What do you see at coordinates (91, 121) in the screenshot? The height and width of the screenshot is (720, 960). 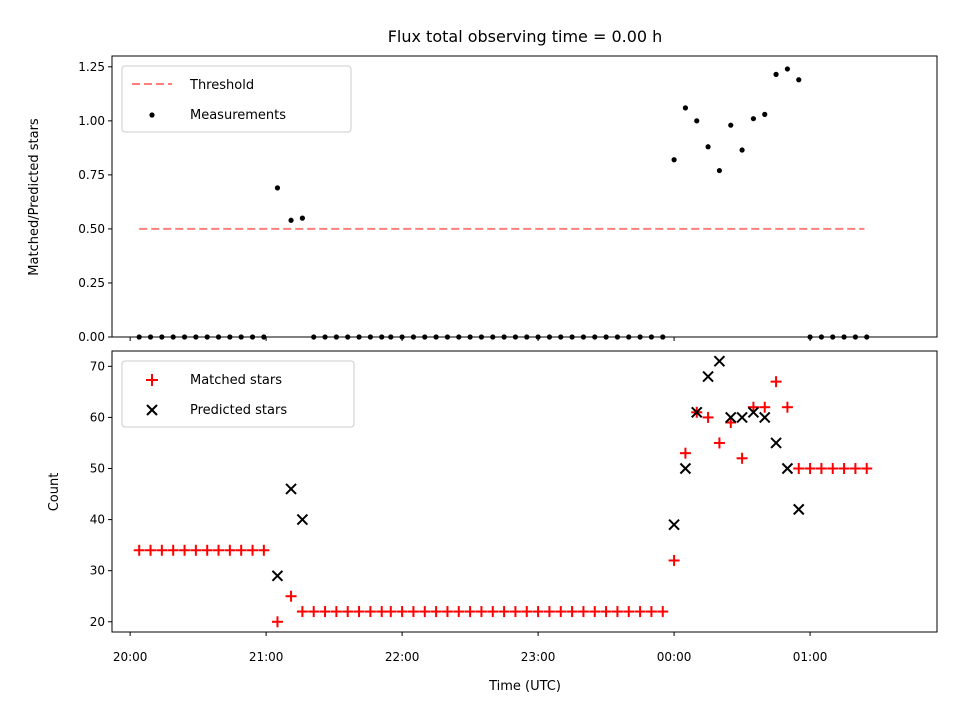 I see `top-y-tick-label: 1.00` at bounding box center [91, 121].